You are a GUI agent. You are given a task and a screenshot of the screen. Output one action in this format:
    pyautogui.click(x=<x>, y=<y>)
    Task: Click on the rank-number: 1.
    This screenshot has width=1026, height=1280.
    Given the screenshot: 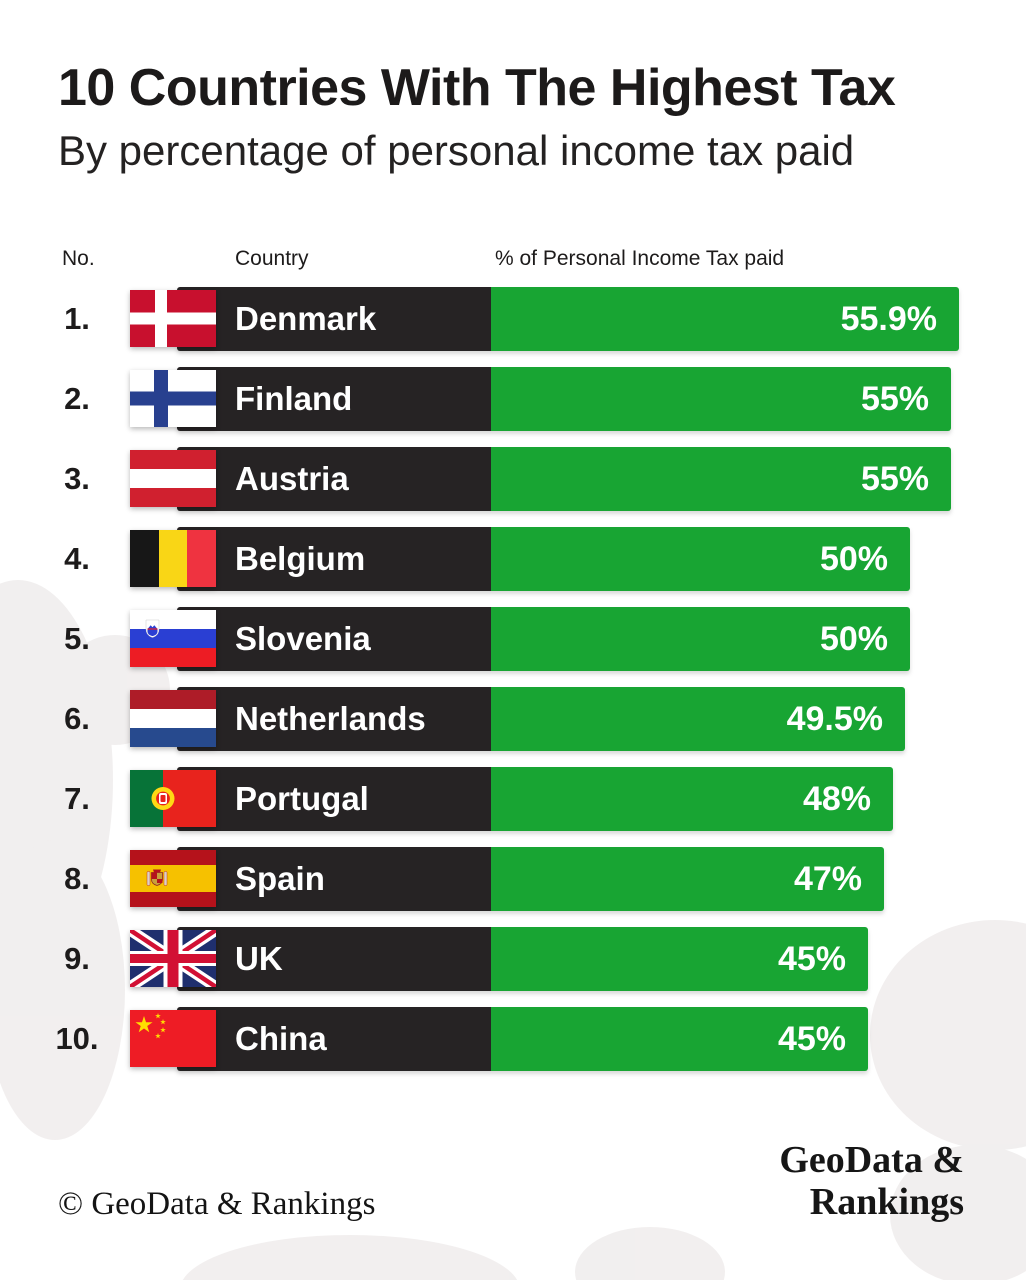 What is the action you would take?
    pyautogui.click(x=77, y=318)
    